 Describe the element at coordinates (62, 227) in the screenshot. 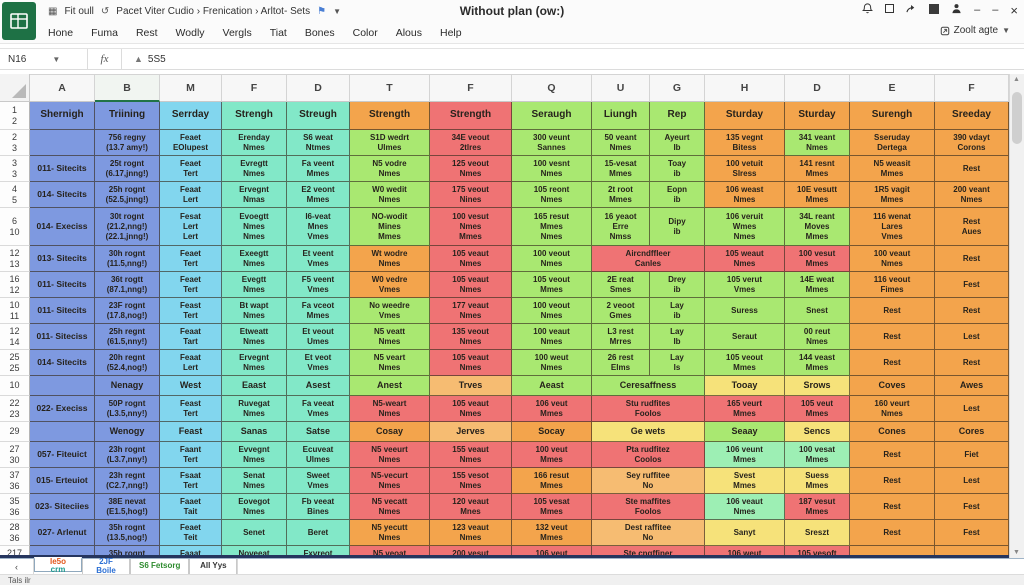

I see `grid-cell: 014- Execiss` at that location.